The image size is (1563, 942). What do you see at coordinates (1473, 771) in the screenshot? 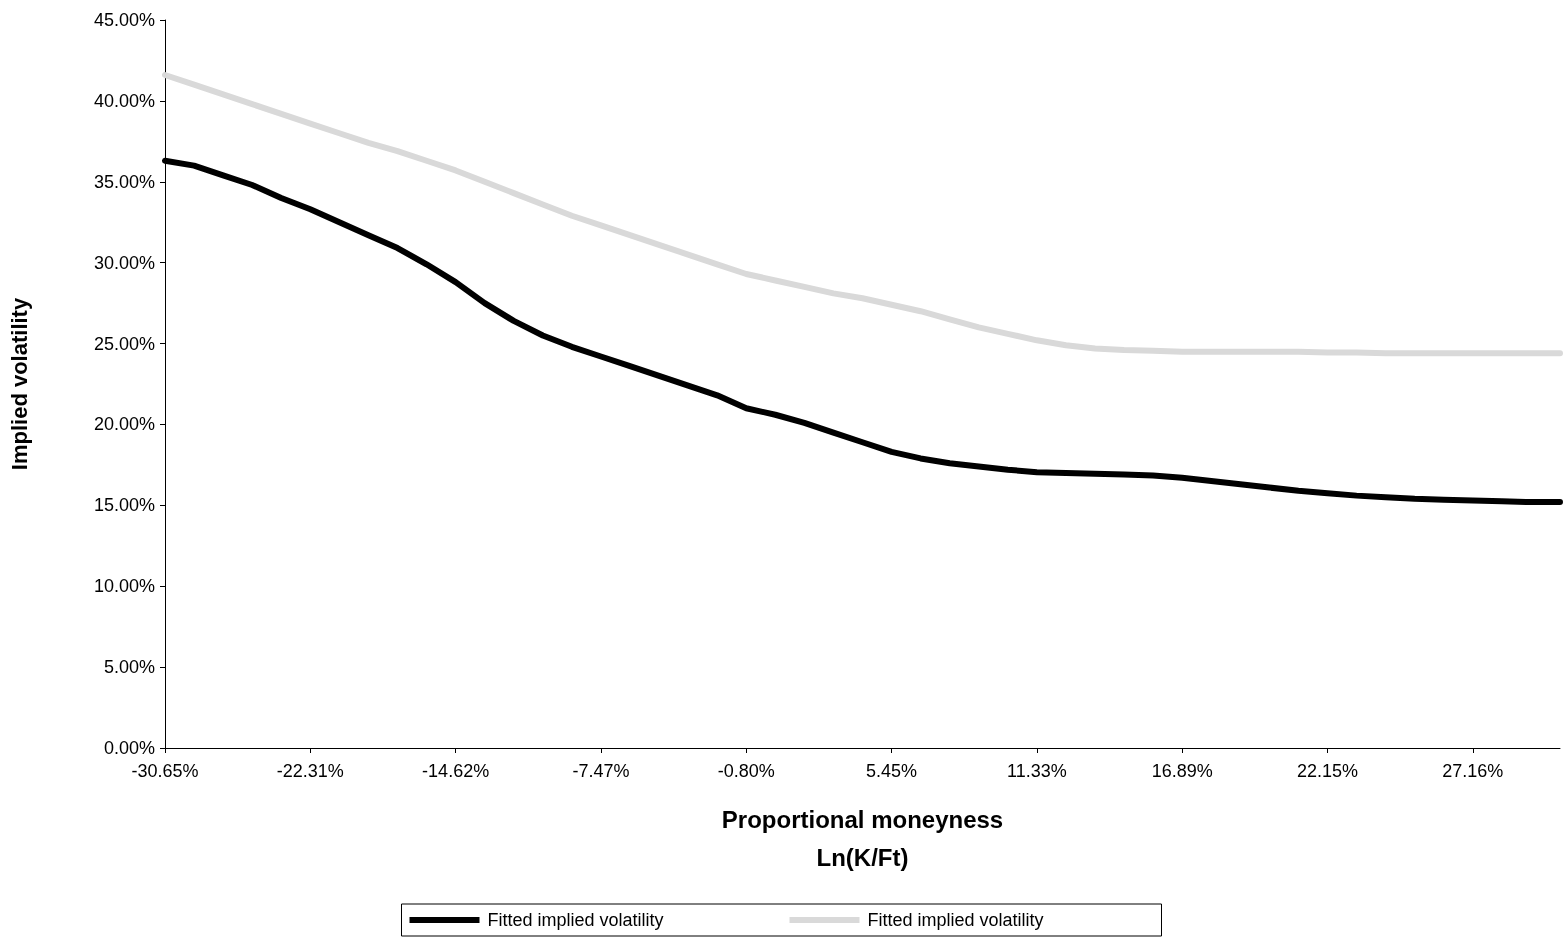
I see `x-tick-label: 27.16%` at bounding box center [1473, 771].